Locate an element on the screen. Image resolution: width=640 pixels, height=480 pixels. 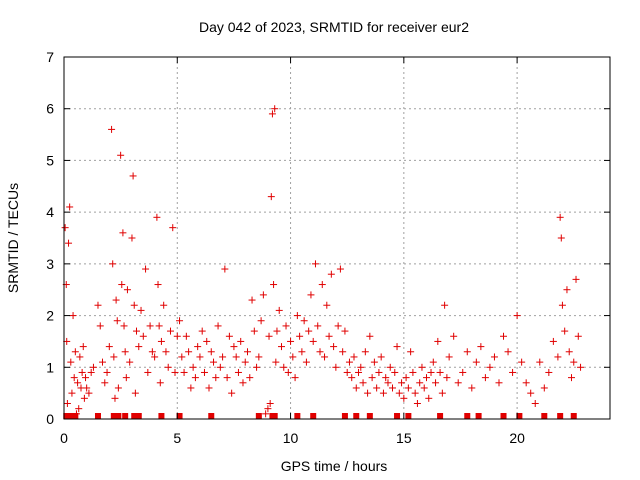
y-tick-label: 5 is located at coordinates (50, 160).